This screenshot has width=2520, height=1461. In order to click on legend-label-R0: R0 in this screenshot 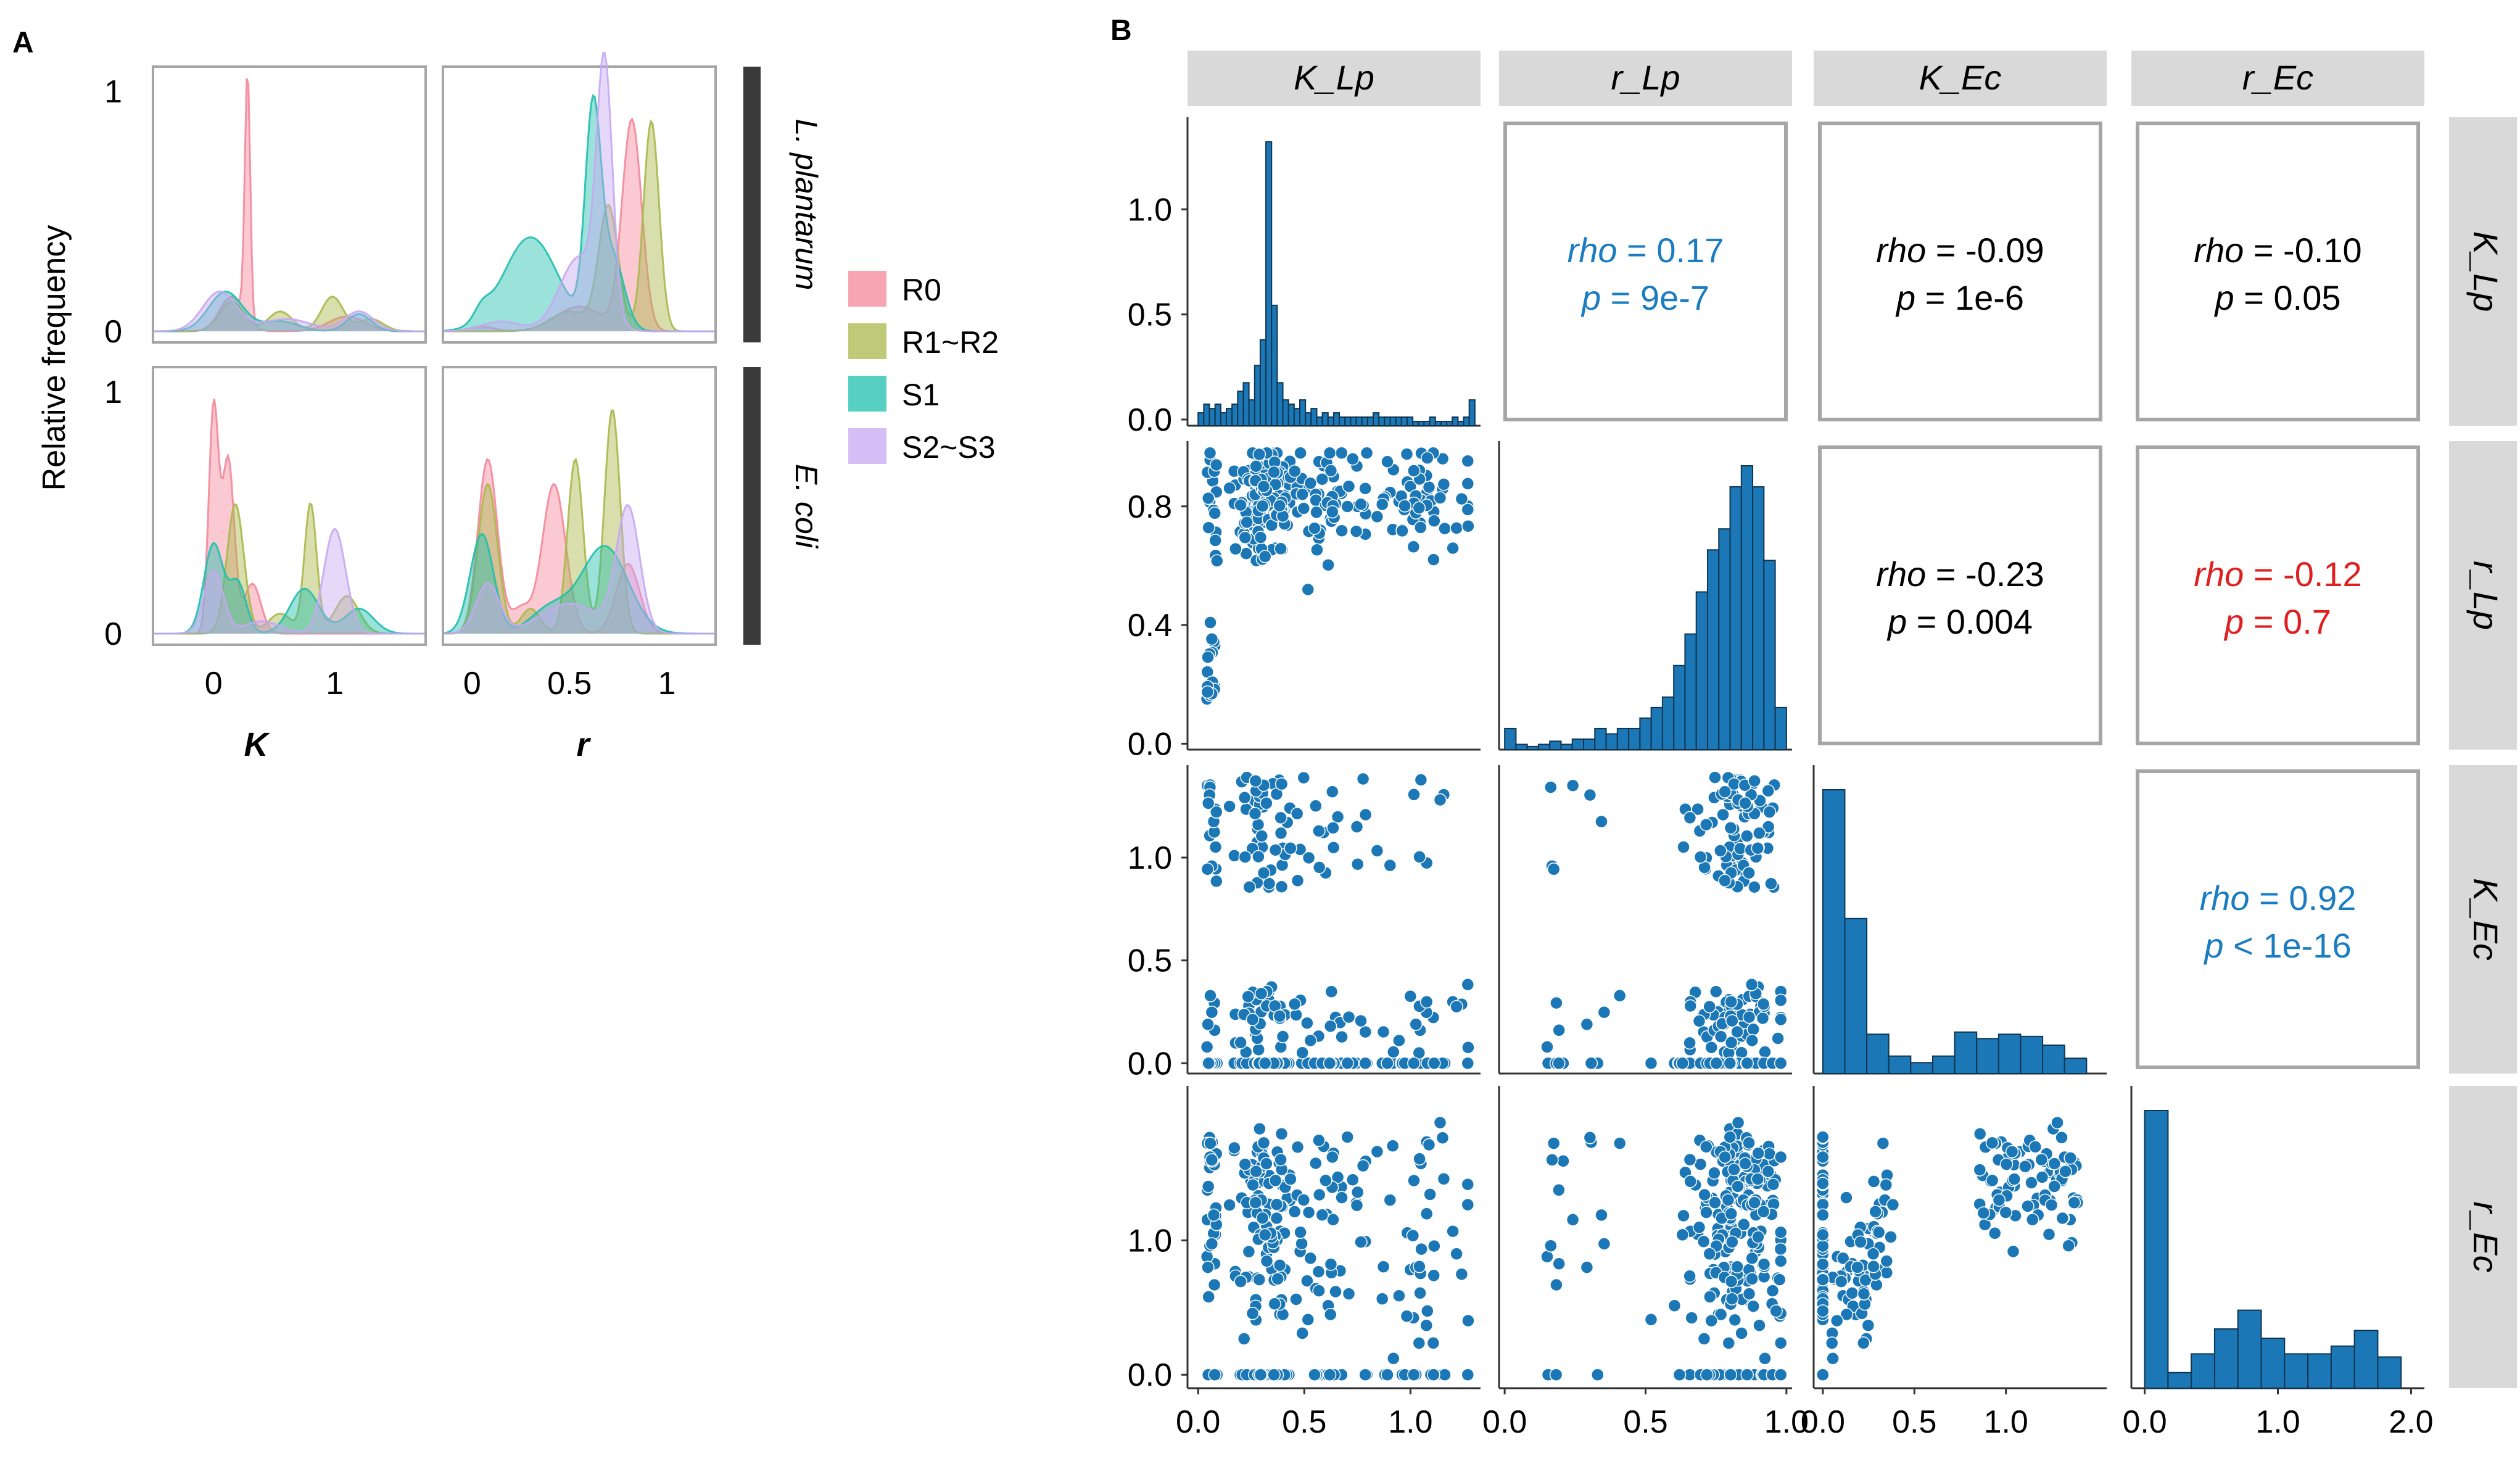, I will do `click(921, 290)`.